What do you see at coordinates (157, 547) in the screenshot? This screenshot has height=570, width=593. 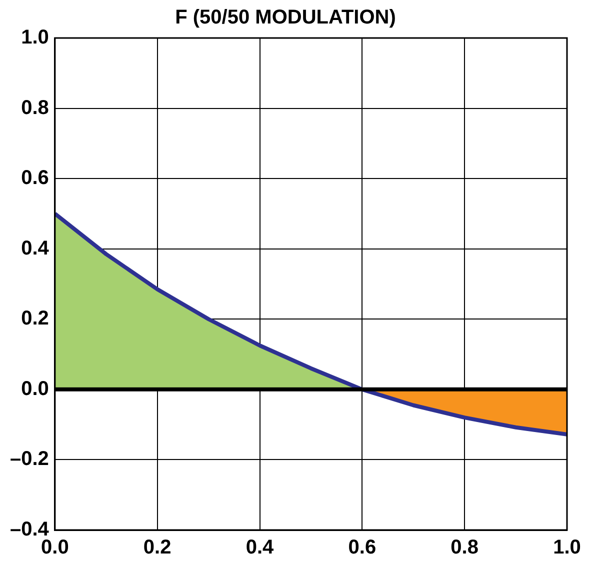 I see `x-tick-label: 0.2` at bounding box center [157, 547].